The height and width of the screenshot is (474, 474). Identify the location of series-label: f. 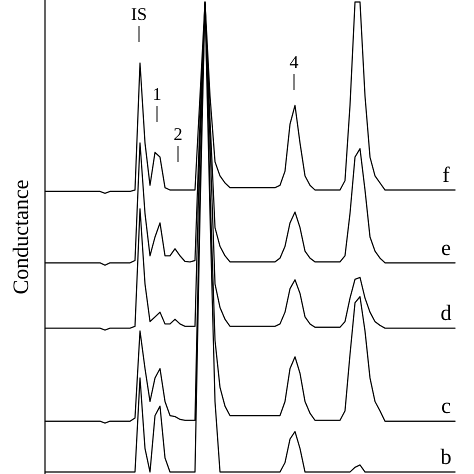
(446, 174).